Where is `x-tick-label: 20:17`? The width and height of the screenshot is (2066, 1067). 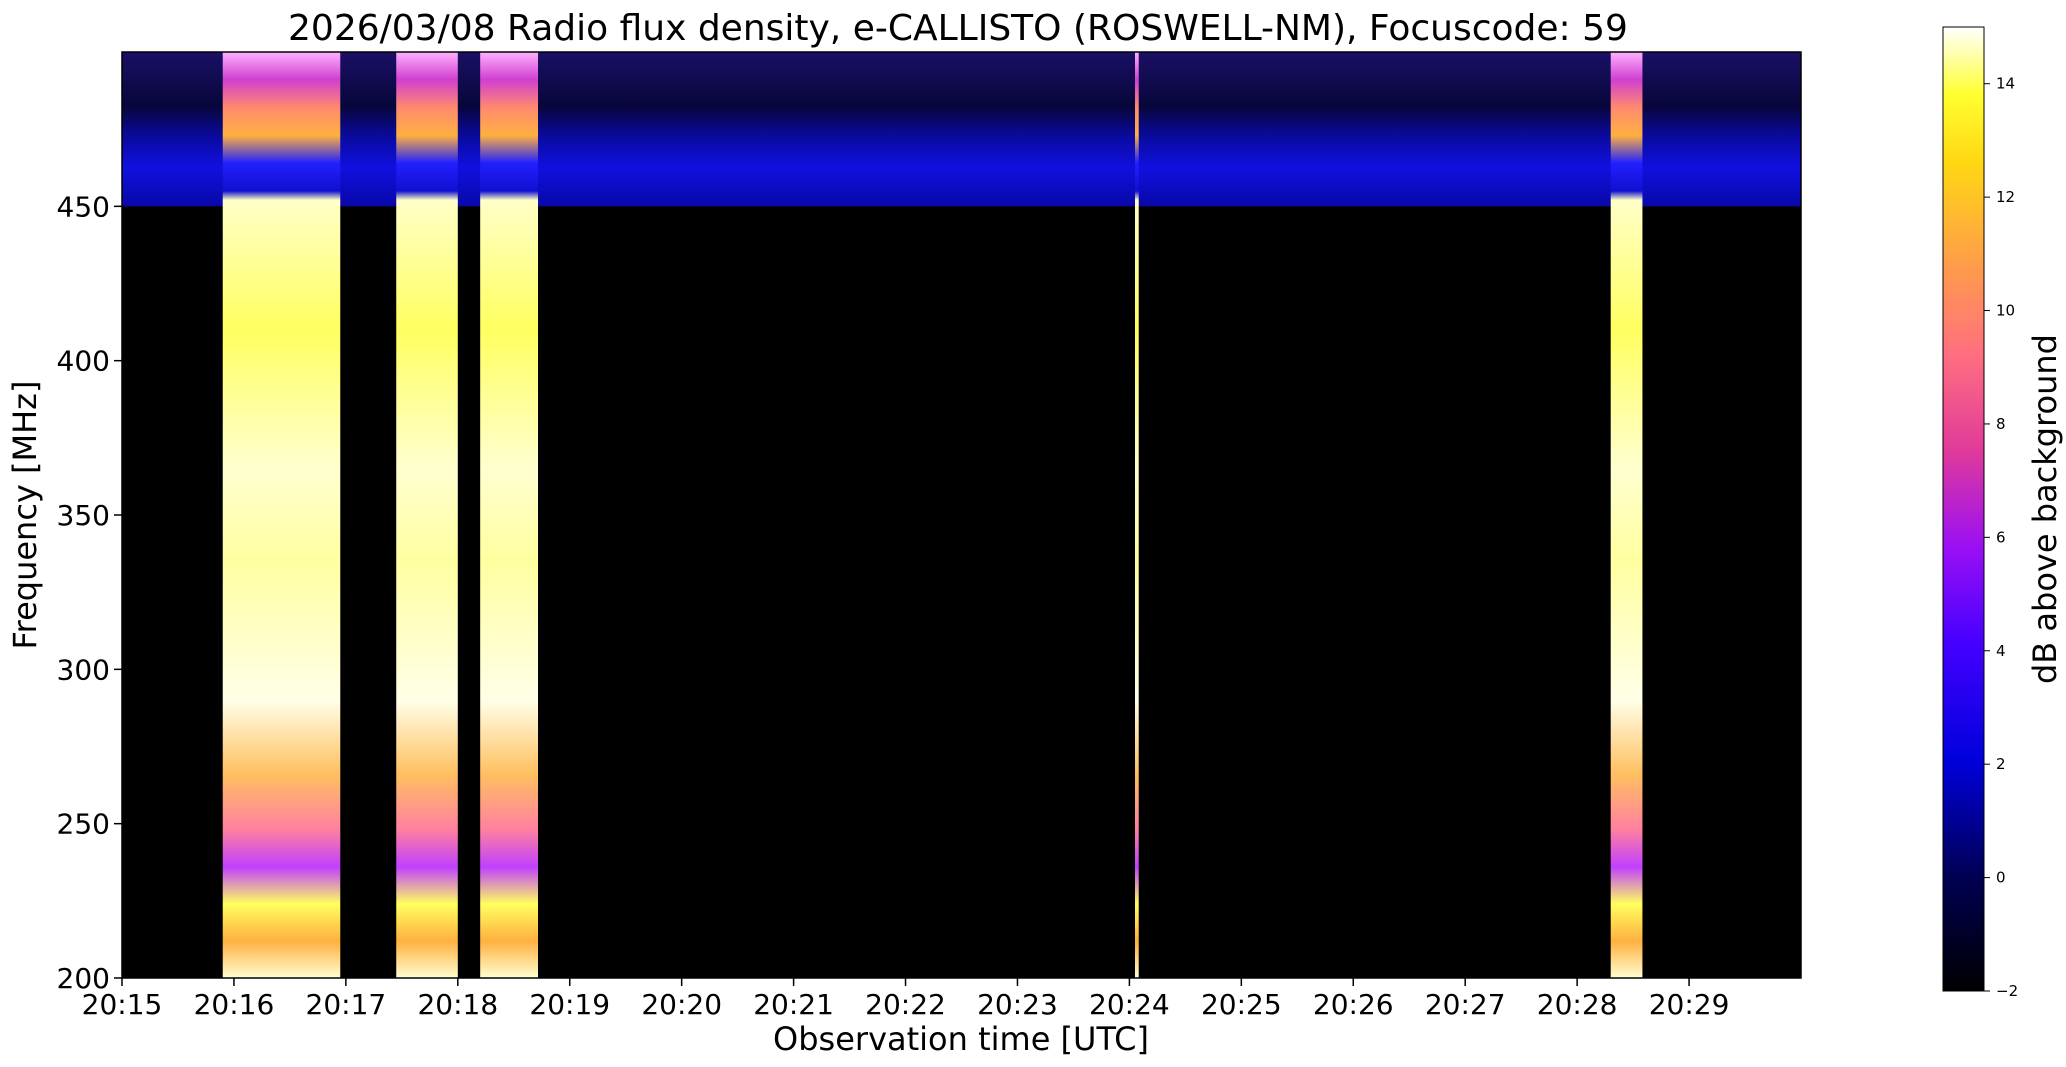
x-tick-label: 20:17 is located at coordinates (346, 1004).